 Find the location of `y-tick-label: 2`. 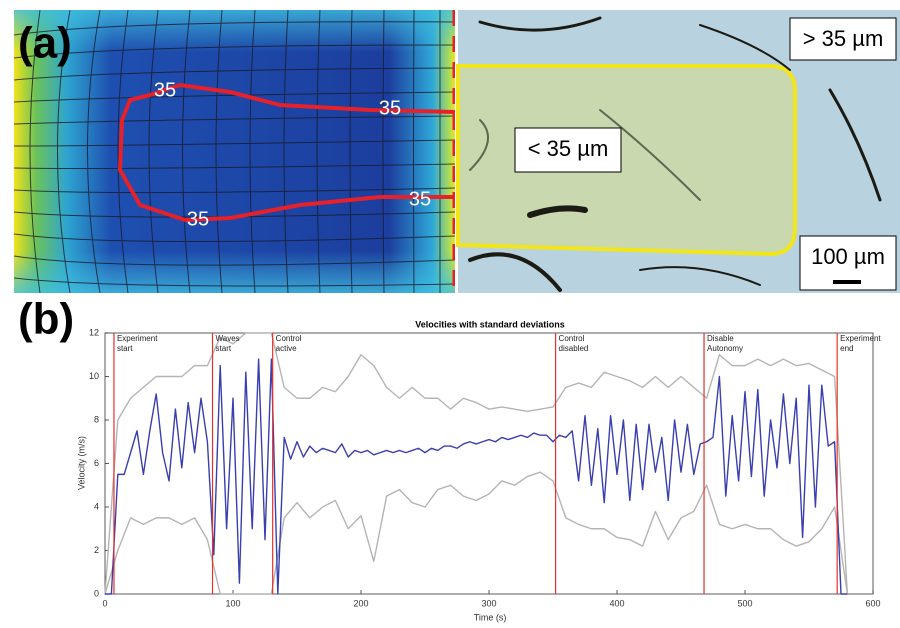

y-tick-label: 2 is located at coordinates (96, 550).